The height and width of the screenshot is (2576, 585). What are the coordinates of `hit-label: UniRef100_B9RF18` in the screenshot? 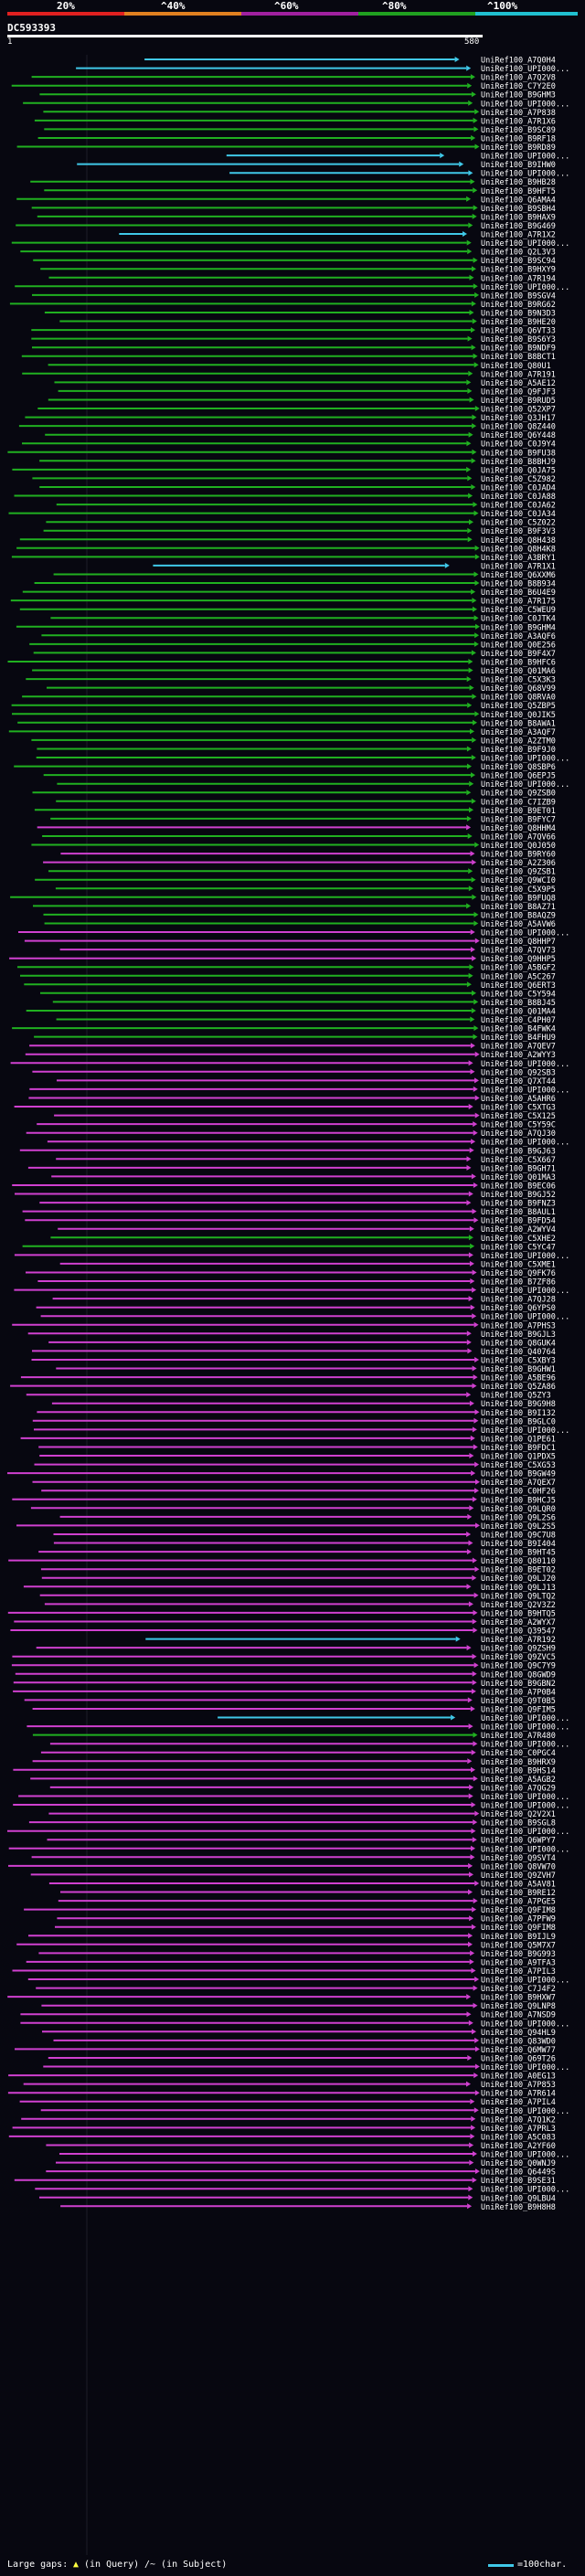 It's located at (518, 139).